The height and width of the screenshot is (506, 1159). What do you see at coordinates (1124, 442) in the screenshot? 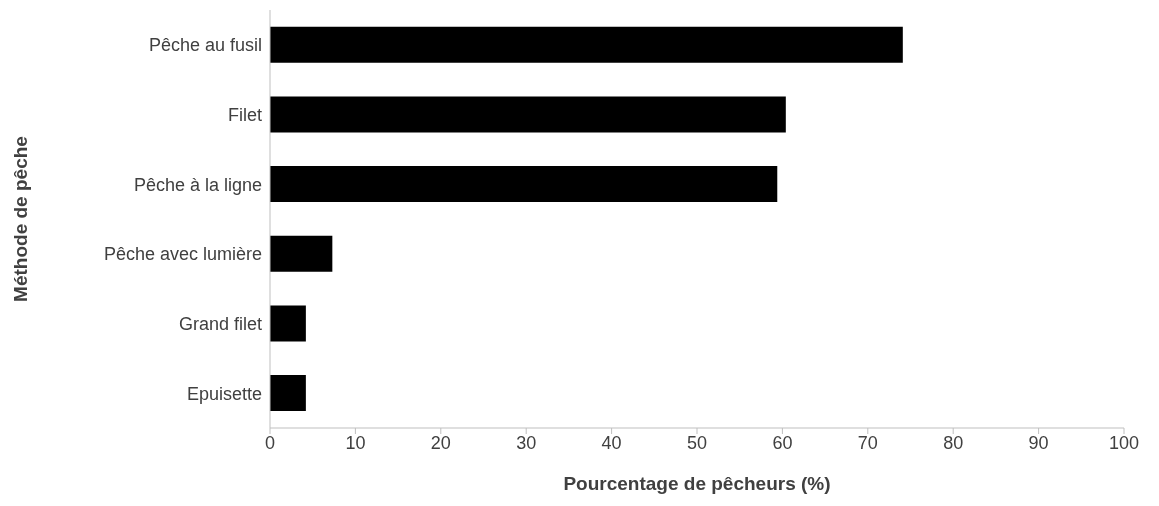
I see `x-tick-label: 100` at bounding box center [1124, 442].